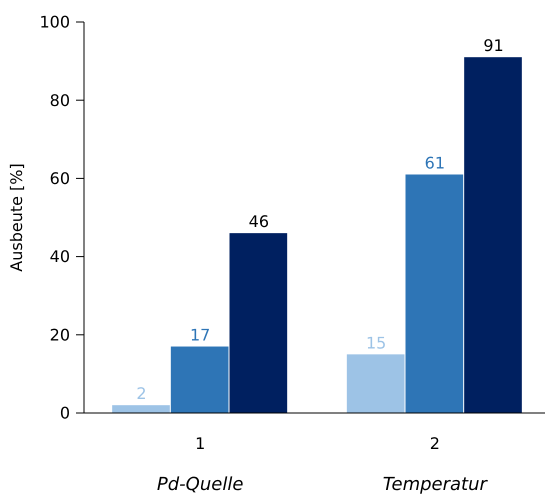 The width and height of the screenshot is (545, 499). Describe the element at coordinates (435, 484) in the screenshot. I see `text: Temperatur` at that location.